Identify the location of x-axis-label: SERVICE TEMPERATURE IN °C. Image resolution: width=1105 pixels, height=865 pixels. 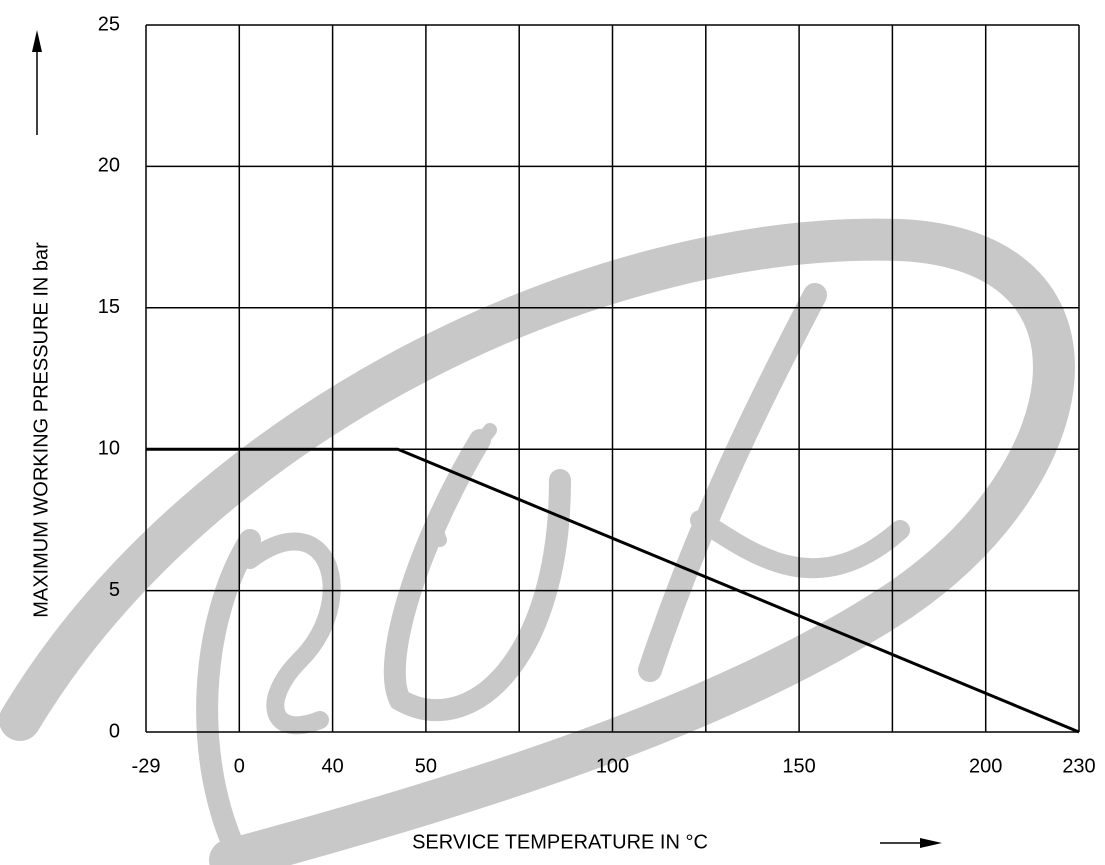
(560, 842).